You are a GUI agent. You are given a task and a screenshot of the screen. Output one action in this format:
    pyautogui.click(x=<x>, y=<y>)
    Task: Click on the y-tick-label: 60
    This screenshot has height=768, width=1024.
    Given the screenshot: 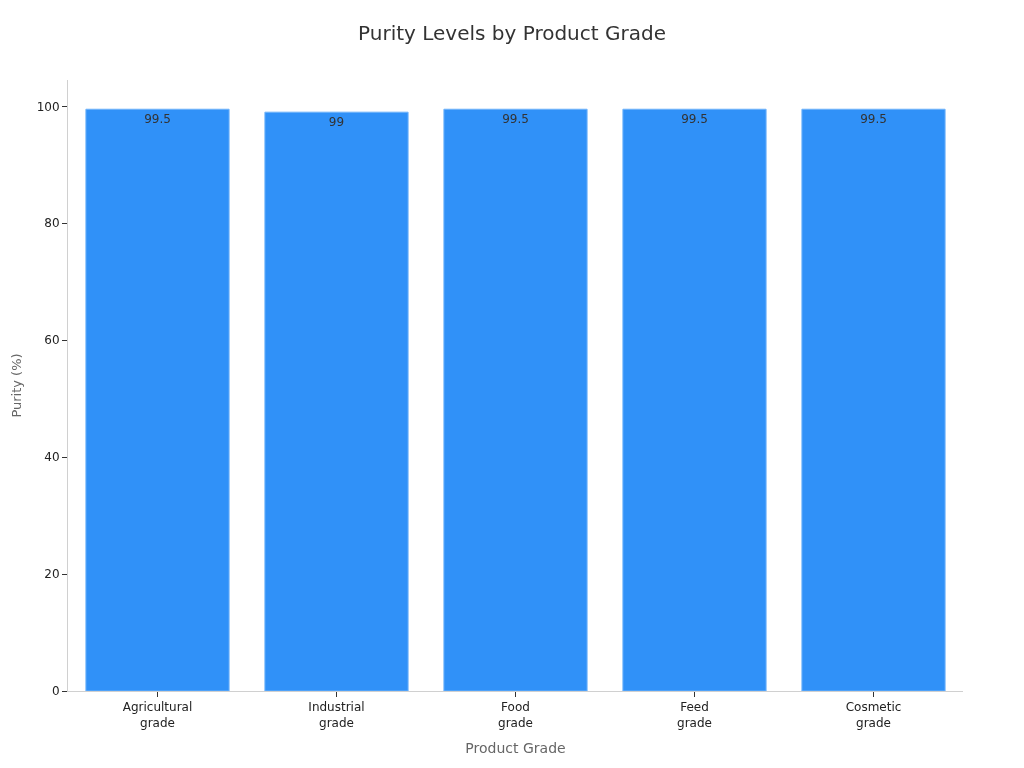 What is the action you would take?
    pyautogui.click(x=52, y=340)
    